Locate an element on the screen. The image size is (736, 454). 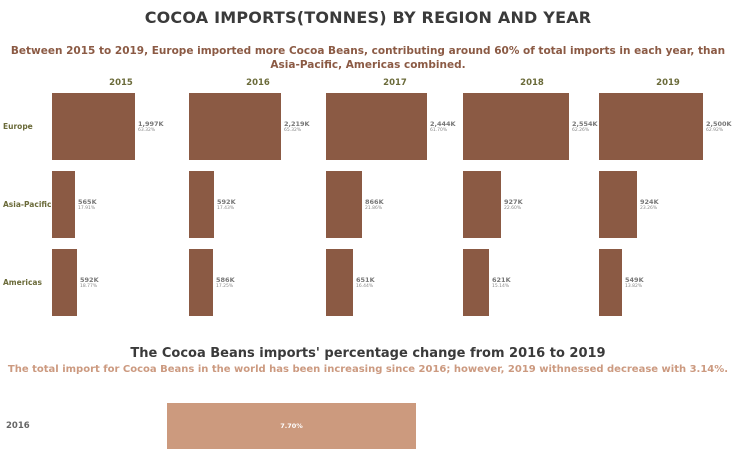
change-category-label-2016: 2016 is located at coordinates (18, 426).